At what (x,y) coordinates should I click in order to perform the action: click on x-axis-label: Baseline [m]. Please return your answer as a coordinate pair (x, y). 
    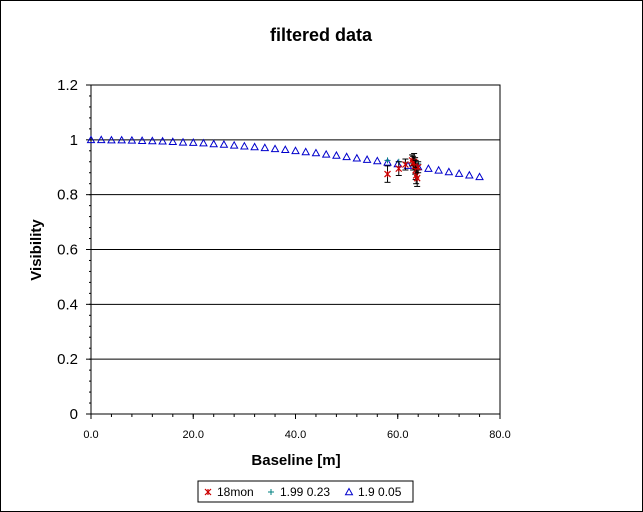
    Looking at the image, I should click on (295, 460).